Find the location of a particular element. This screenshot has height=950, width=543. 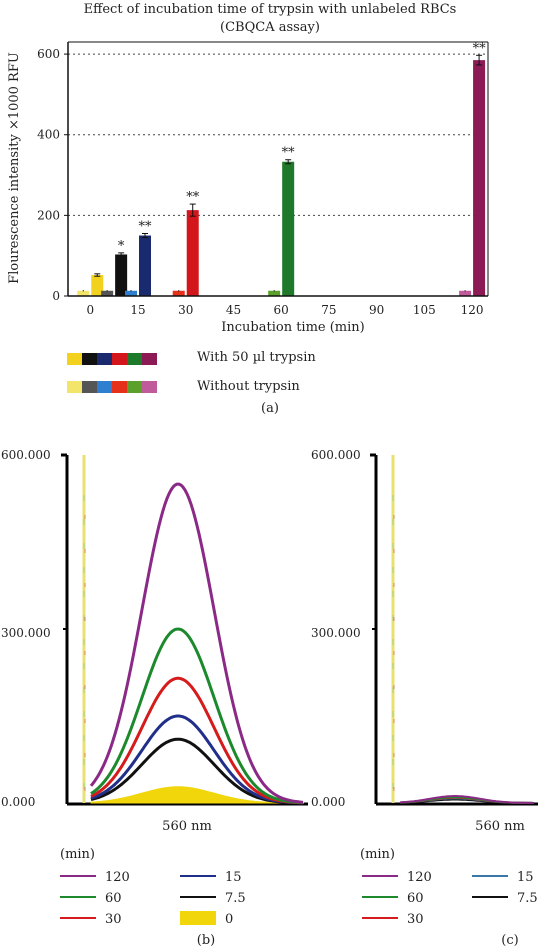

x-tick-label: 75 is located at coordinates (328, 310).